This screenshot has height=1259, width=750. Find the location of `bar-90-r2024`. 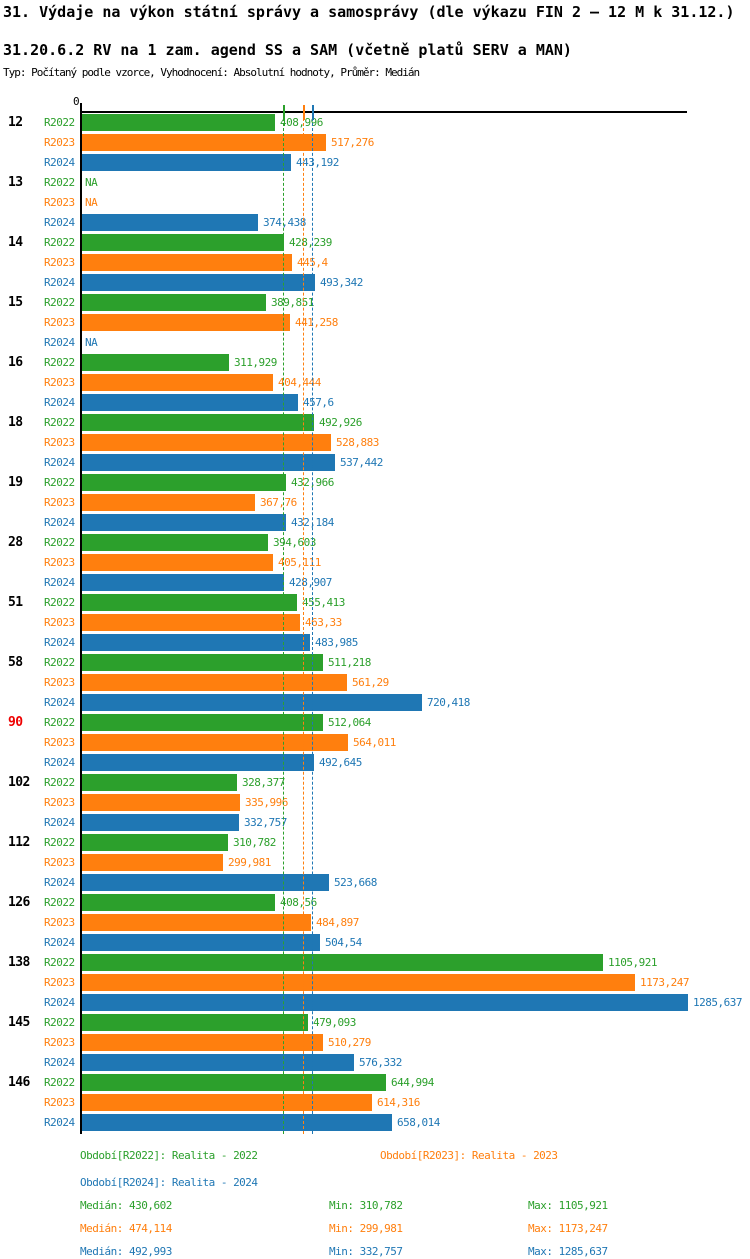

bar-90-r2024 is located at coordinates (198, 762).